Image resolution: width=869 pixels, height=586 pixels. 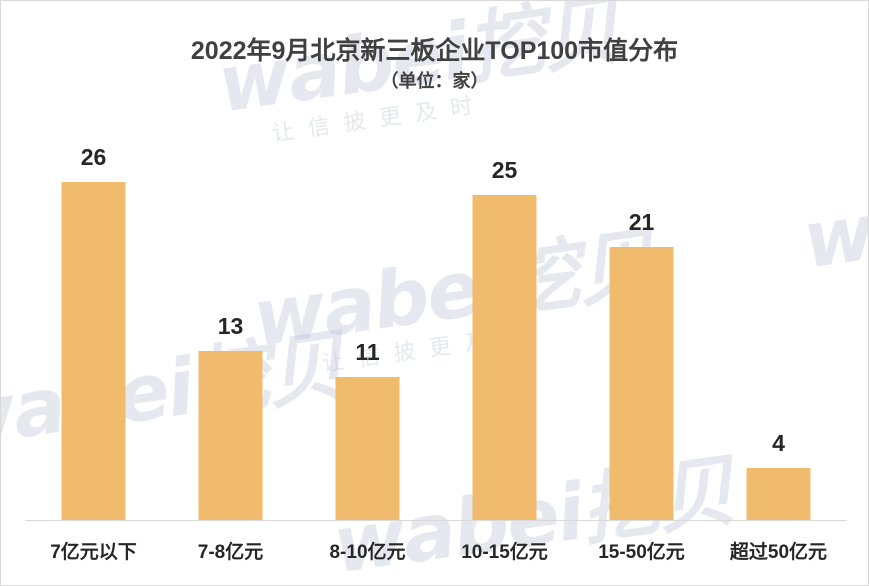 I want to click on data-label: 26, so click(x=94, y=157).